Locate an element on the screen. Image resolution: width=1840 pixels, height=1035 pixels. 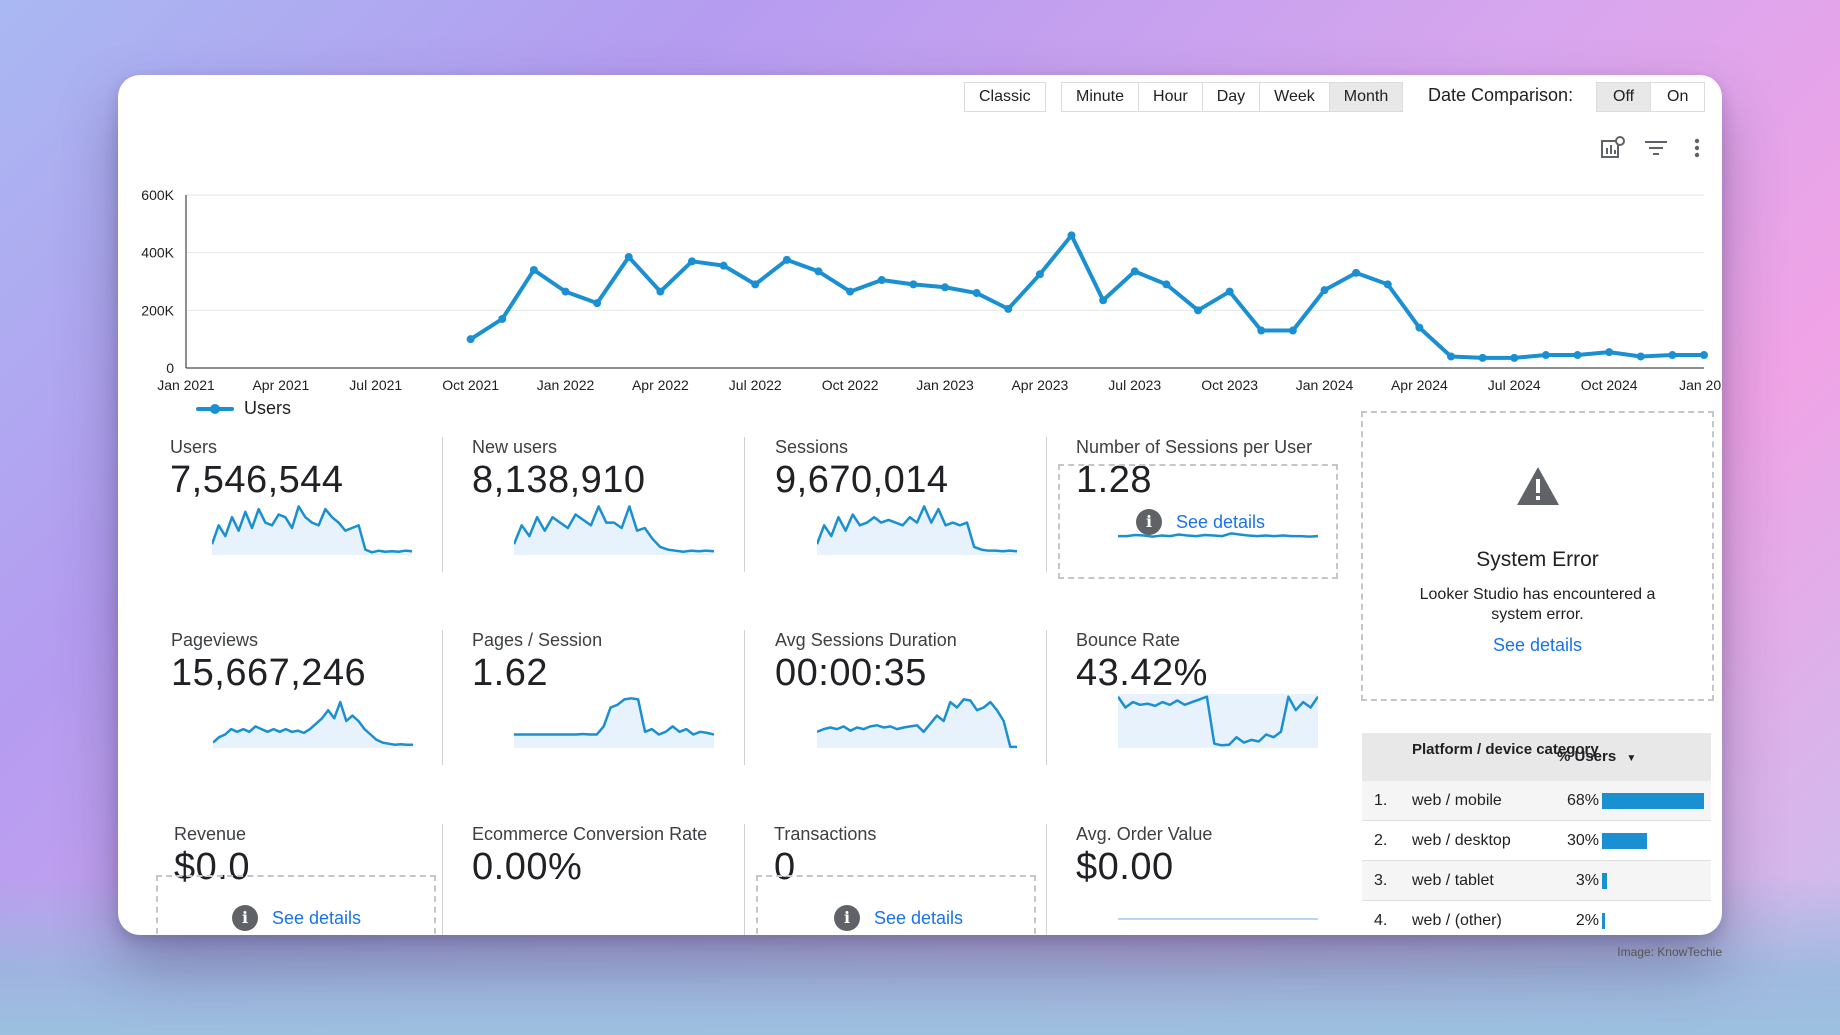
metric-transactions: Transactions 0 is located at coordinates (914, 879).